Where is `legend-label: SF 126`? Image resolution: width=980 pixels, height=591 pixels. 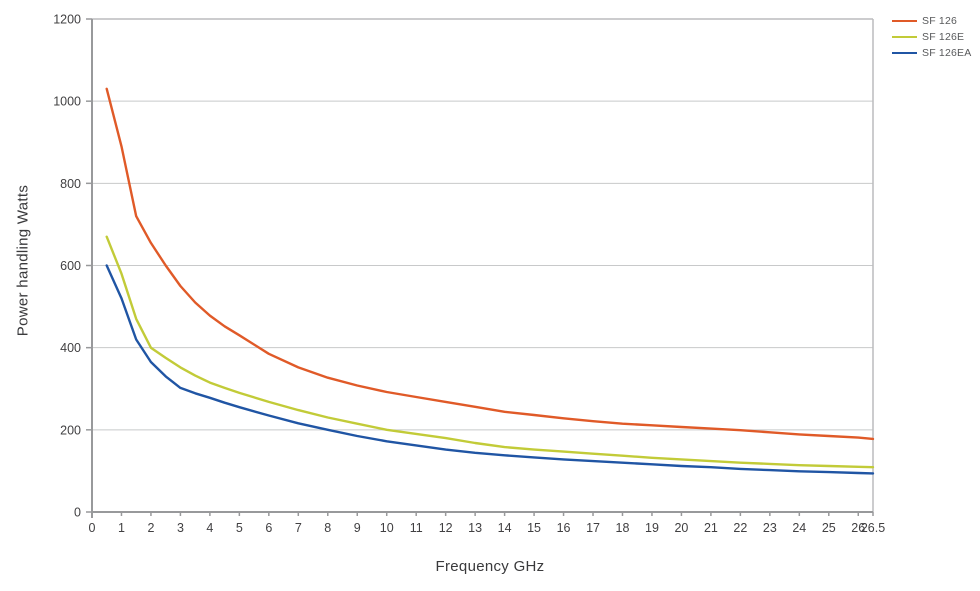 legend-label: SF 126 is located at coordinates (940, 21).